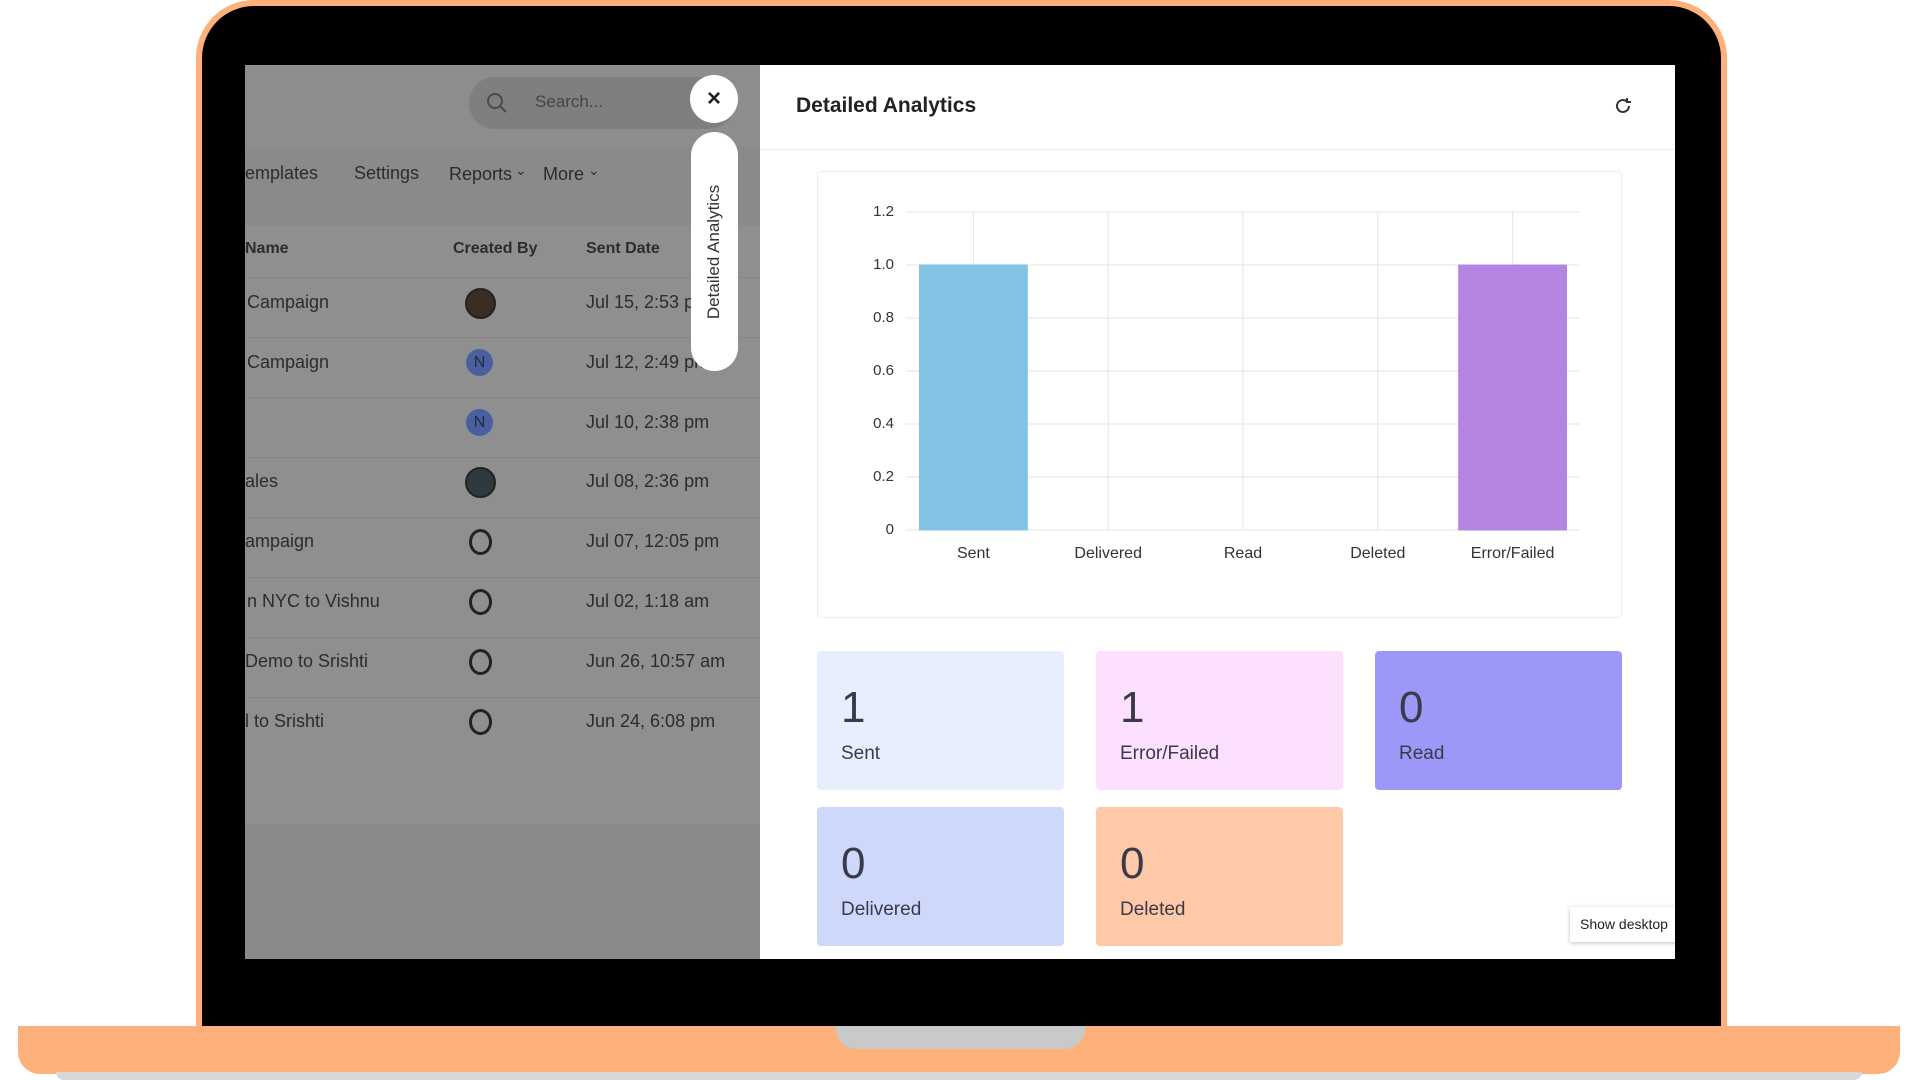 This screenshot has height=1080, width=1920. I want to click on side-tab, so click(714, 251).